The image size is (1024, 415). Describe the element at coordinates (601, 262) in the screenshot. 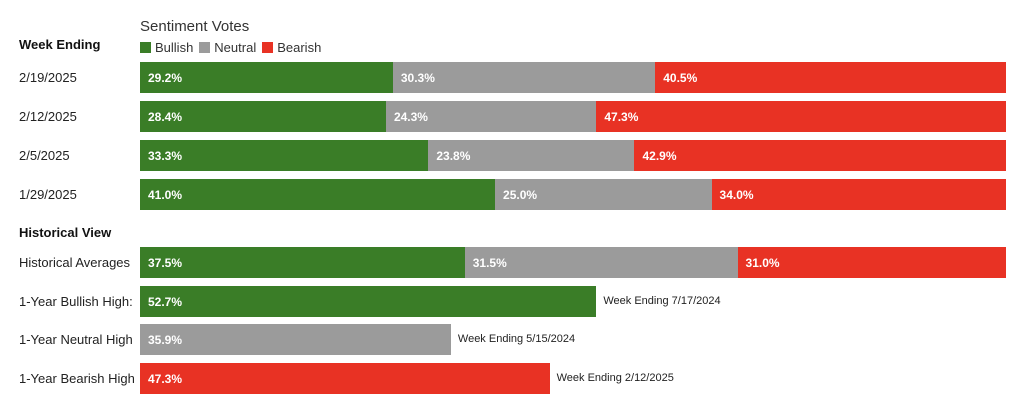

I see `historical-averages-neutral-segment: 31.5%` at that location.